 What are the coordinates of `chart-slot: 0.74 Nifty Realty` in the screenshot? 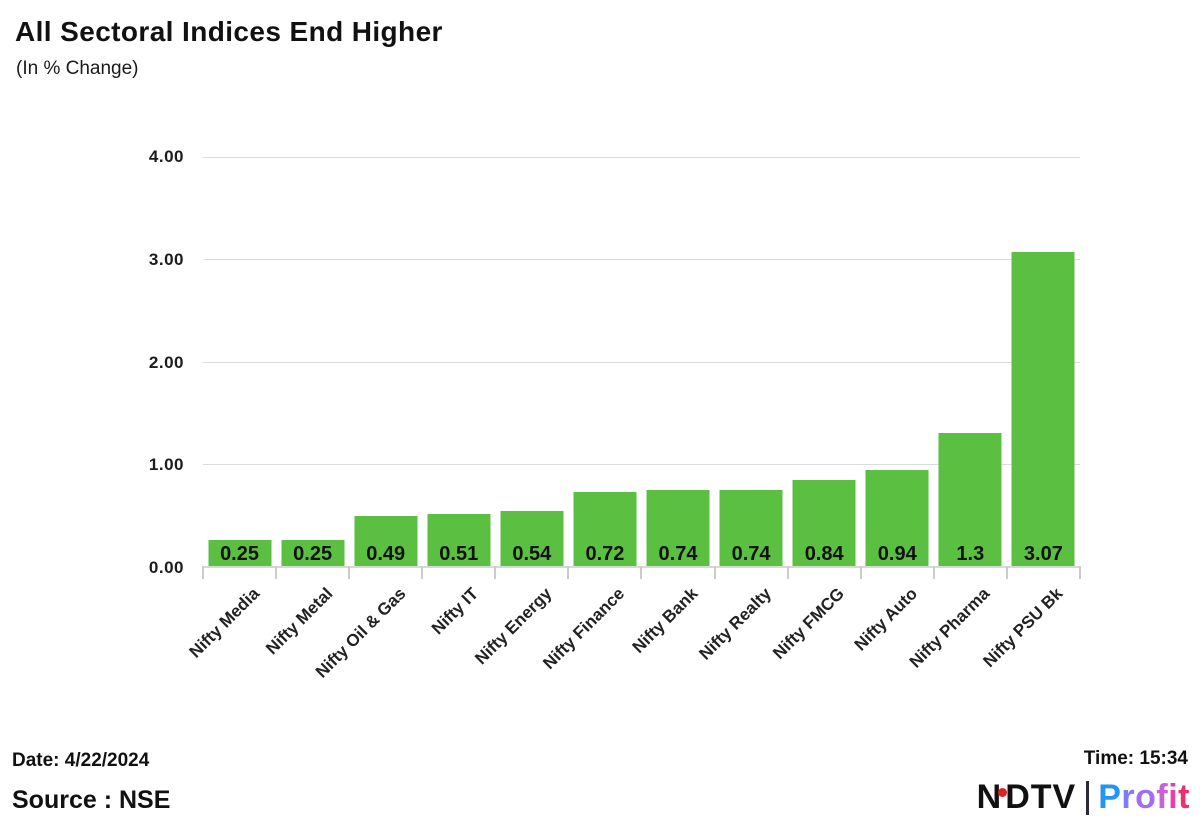 It's located at (742, 410).